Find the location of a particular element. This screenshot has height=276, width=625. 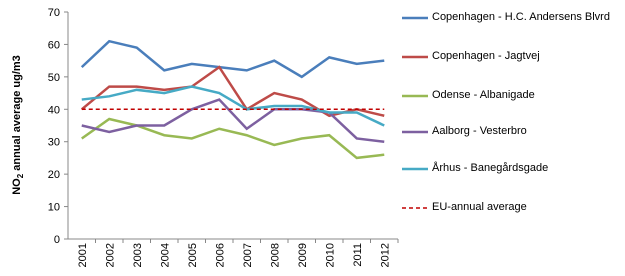

x-tick-label: 2009 is located at coordinates (303, 255).